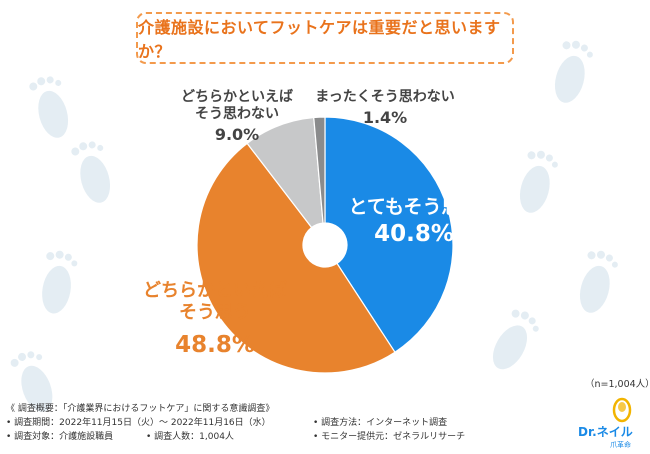  I want to click on sample-size-note: （n=1,004人）, so click(617, 384).